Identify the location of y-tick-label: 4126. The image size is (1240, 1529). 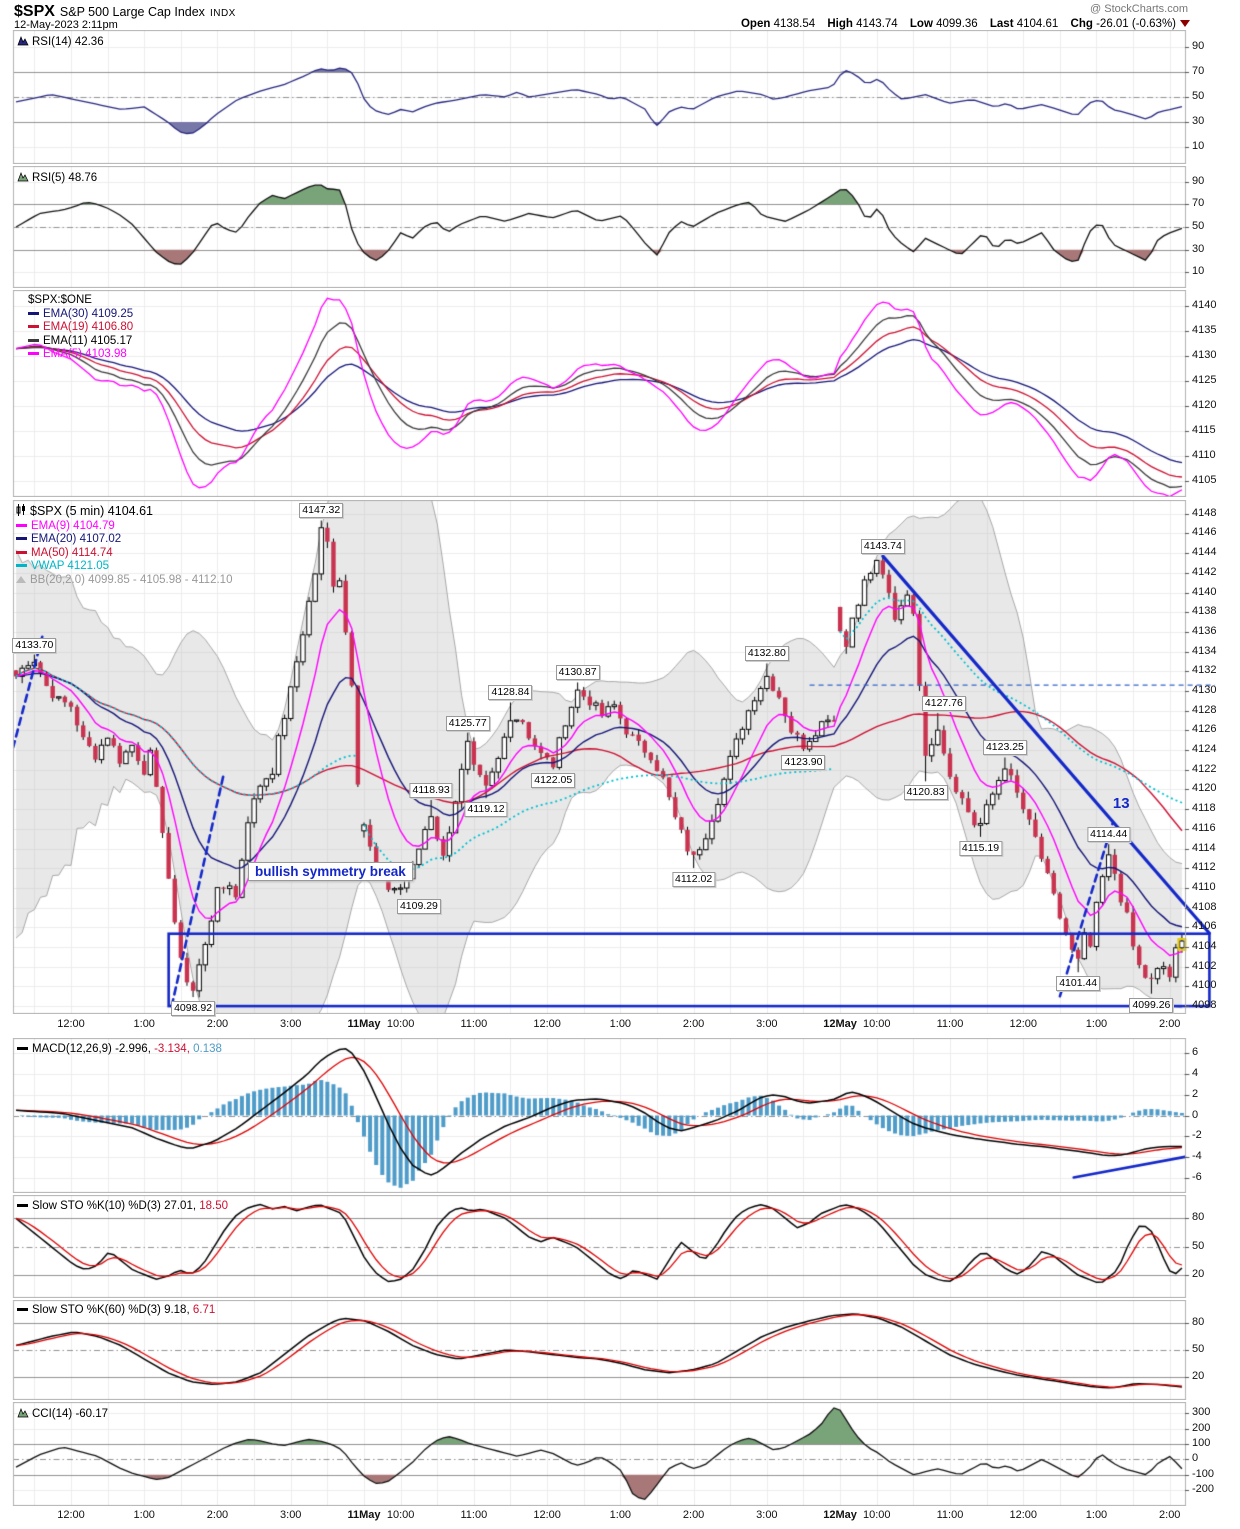
(1204, 729).